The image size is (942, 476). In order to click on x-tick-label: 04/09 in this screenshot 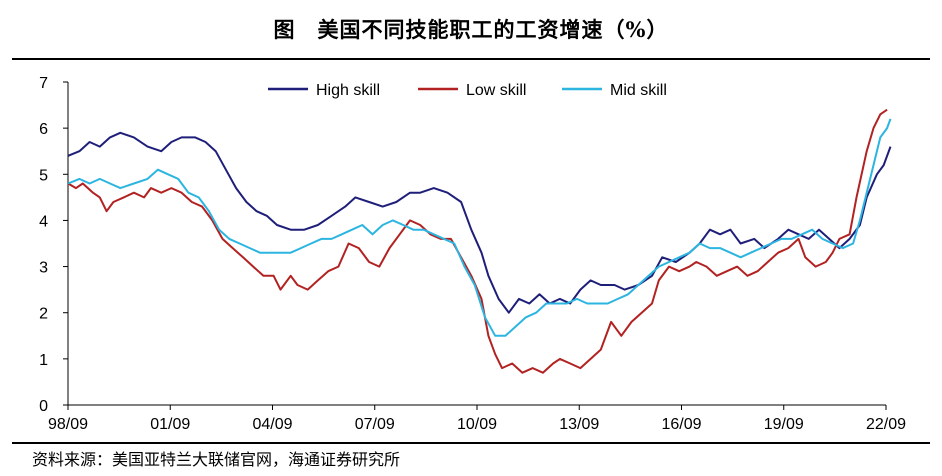, I will do `click(272, 424)`.